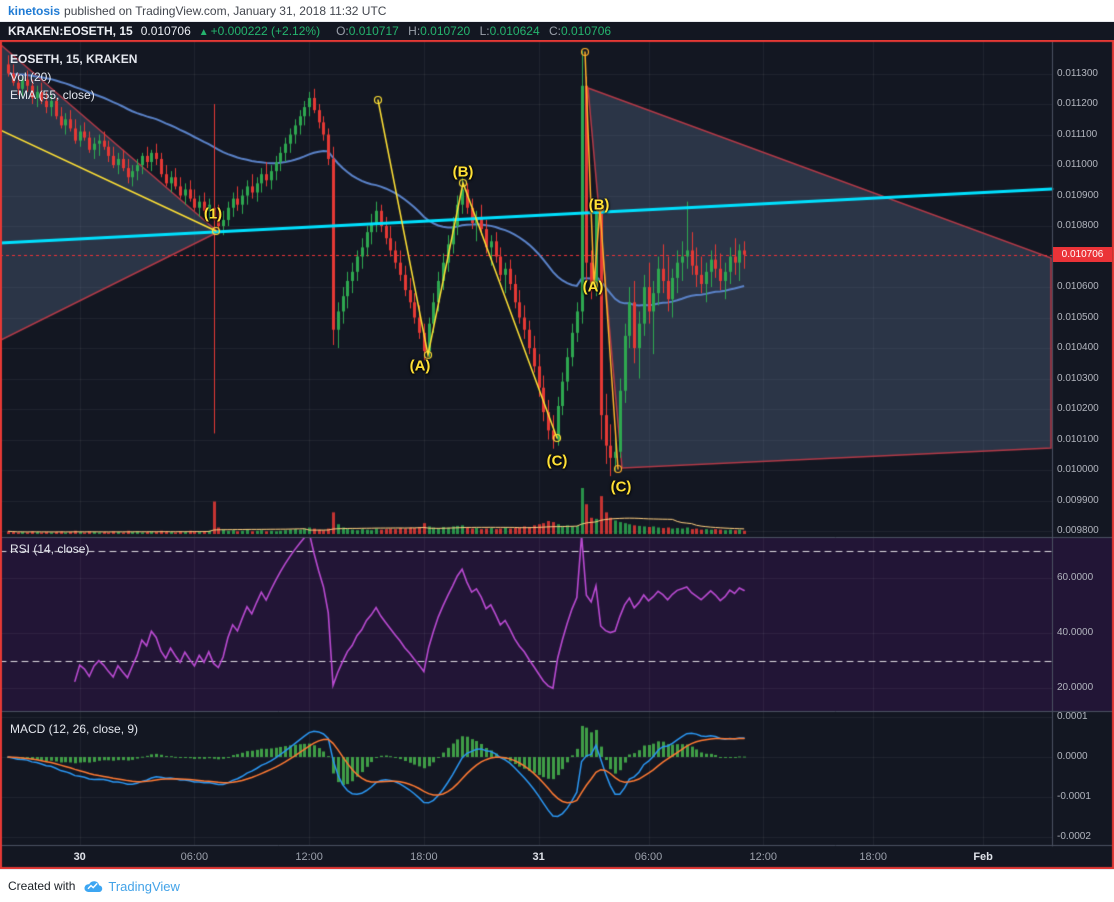 The image size is (1114, 902). I want to click on open-label: O:, so click(342, 31).